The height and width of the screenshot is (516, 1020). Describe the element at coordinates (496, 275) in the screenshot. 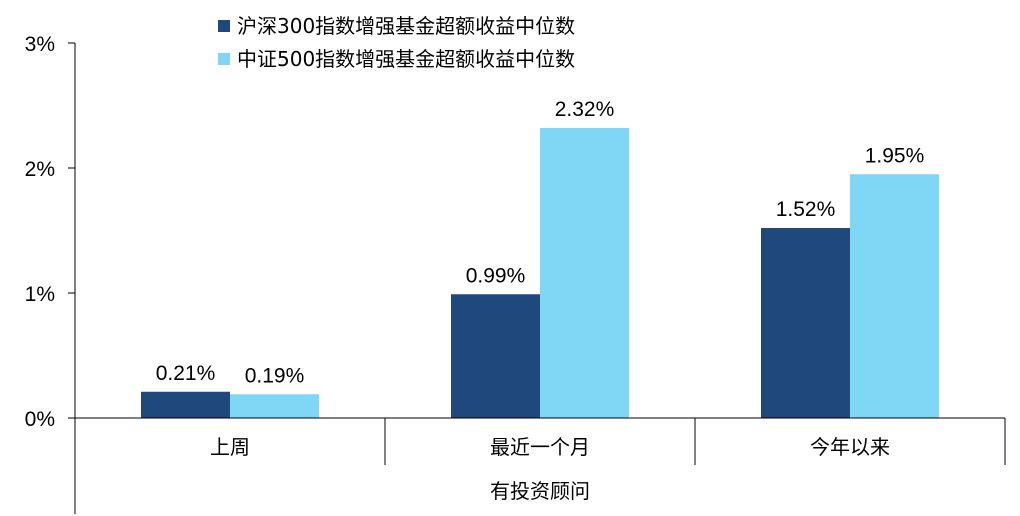

I see `data-label: 0.99%` at that location.